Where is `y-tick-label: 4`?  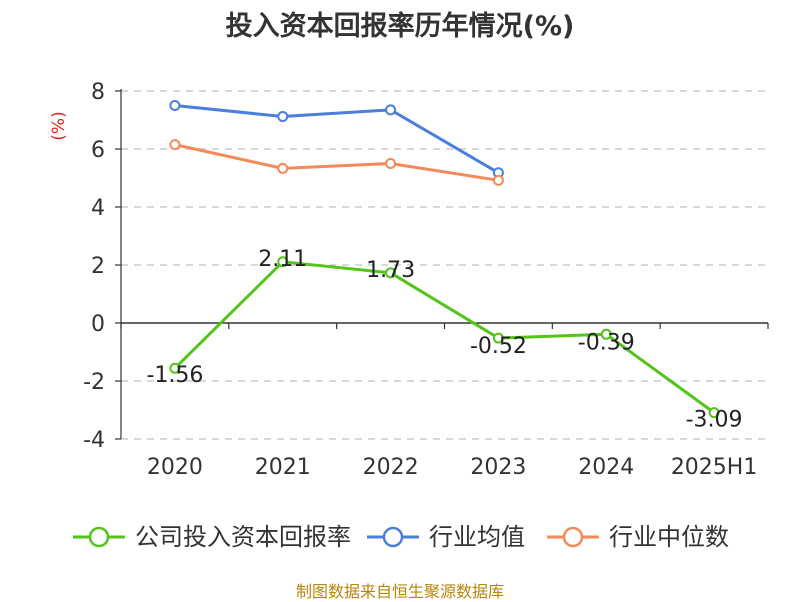 y-tick-label: 4 is located at coordinates (98, 208).